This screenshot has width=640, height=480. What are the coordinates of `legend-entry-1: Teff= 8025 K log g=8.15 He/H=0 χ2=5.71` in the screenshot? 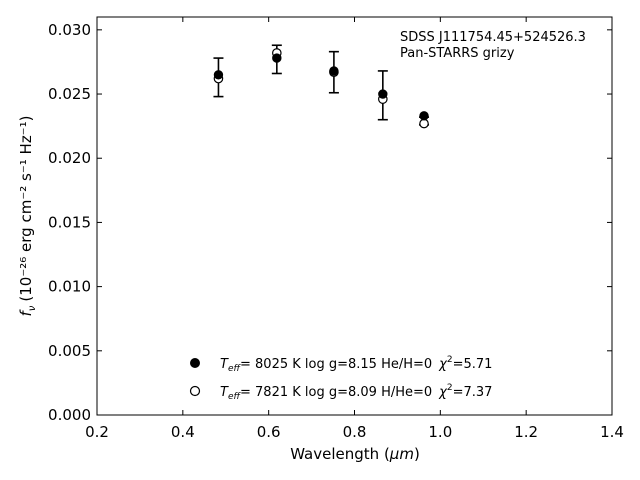 It's located at (356, 364).